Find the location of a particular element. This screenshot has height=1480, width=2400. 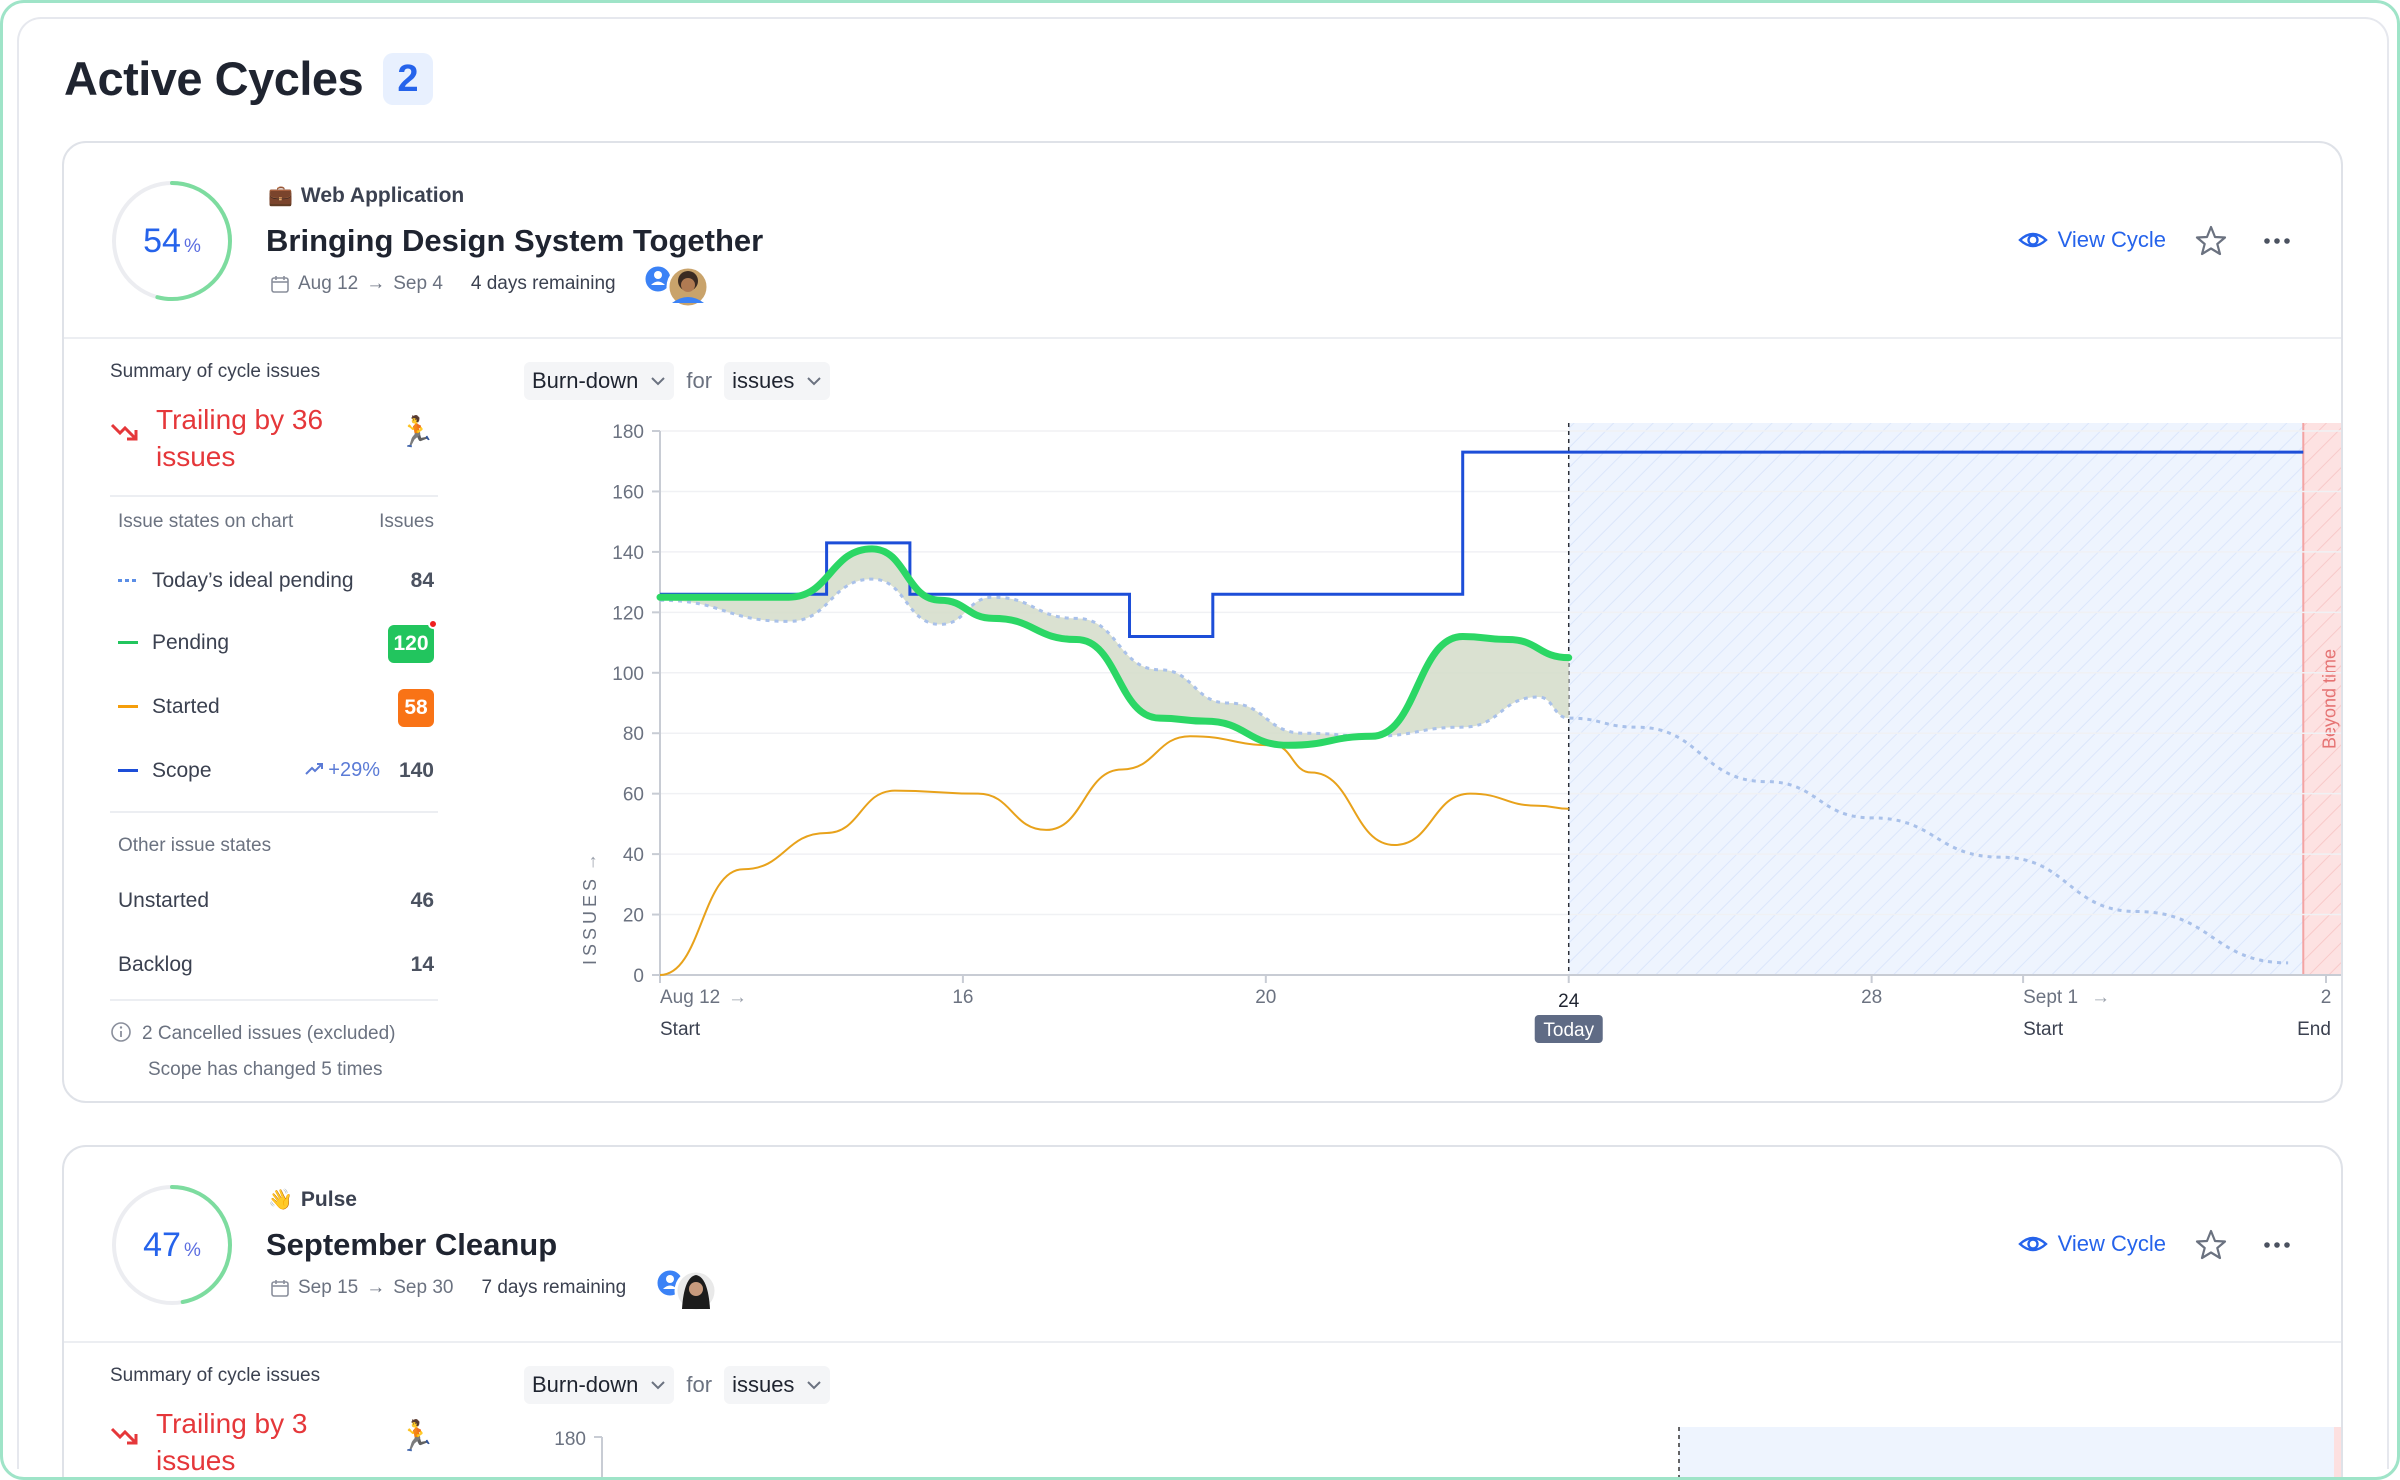

state-row-pending: Pending 120 is located at coordinates (278, 642).